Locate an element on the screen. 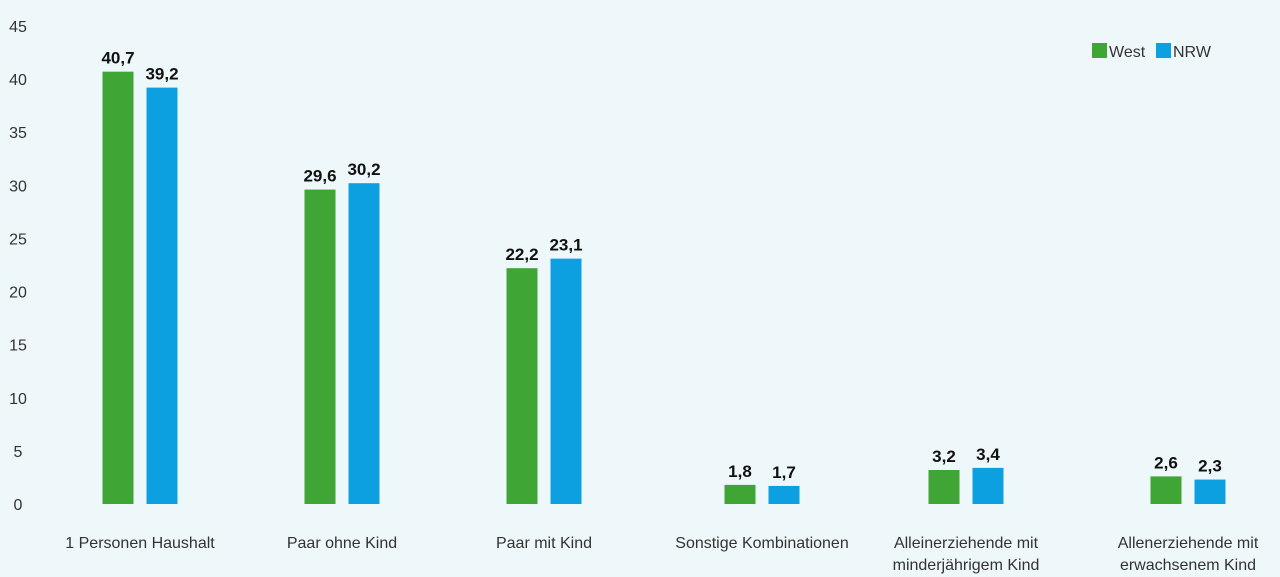  legend-item-west: West is located at coordinates (1119, 52).